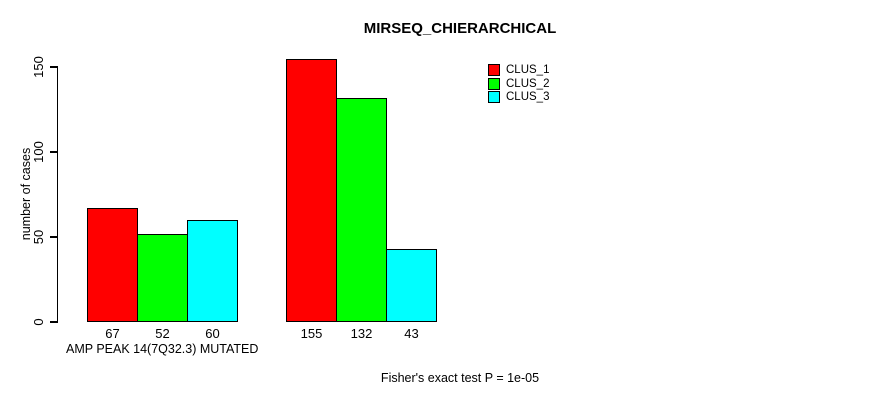 This screenshot has width=890, height=400. What do you see at coordinates (311, 190) in the screenshot?
I see `bar-clus_1-group2` at bounding box center [311, 190].